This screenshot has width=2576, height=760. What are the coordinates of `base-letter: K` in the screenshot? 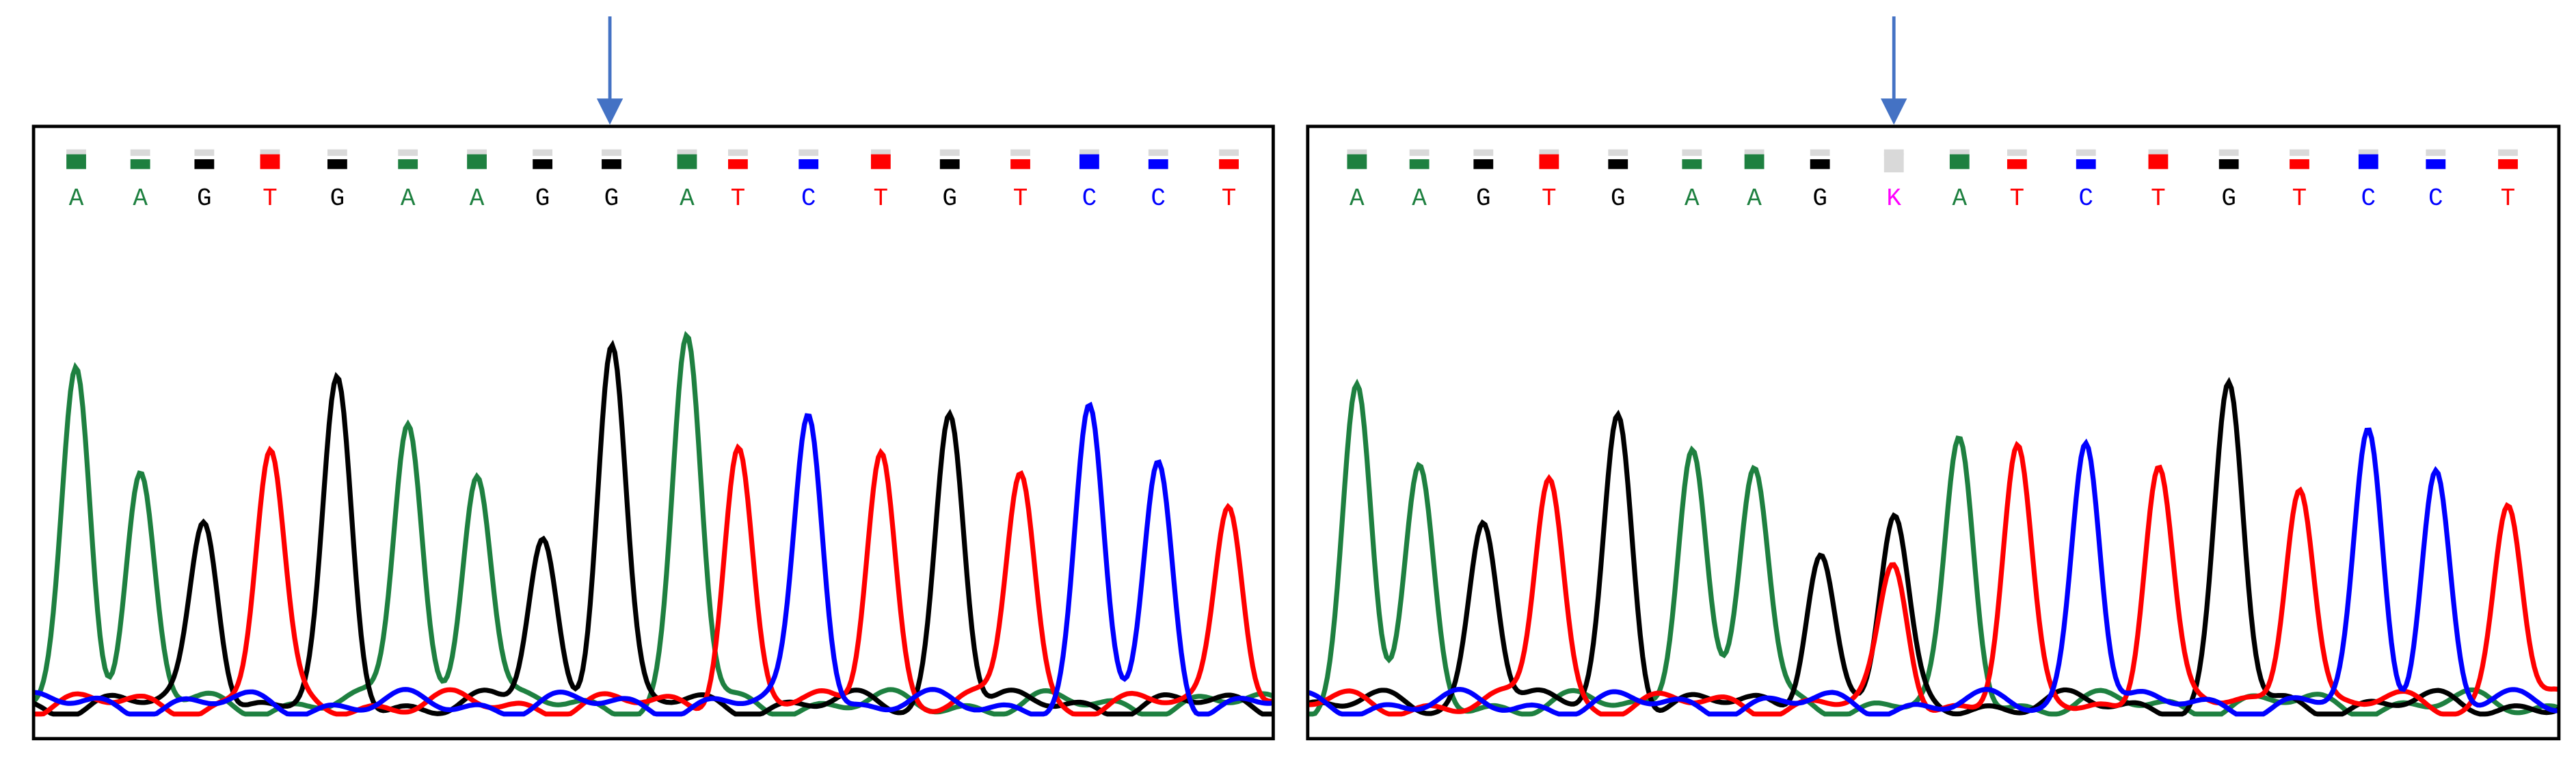 It's located at (1893, 199).